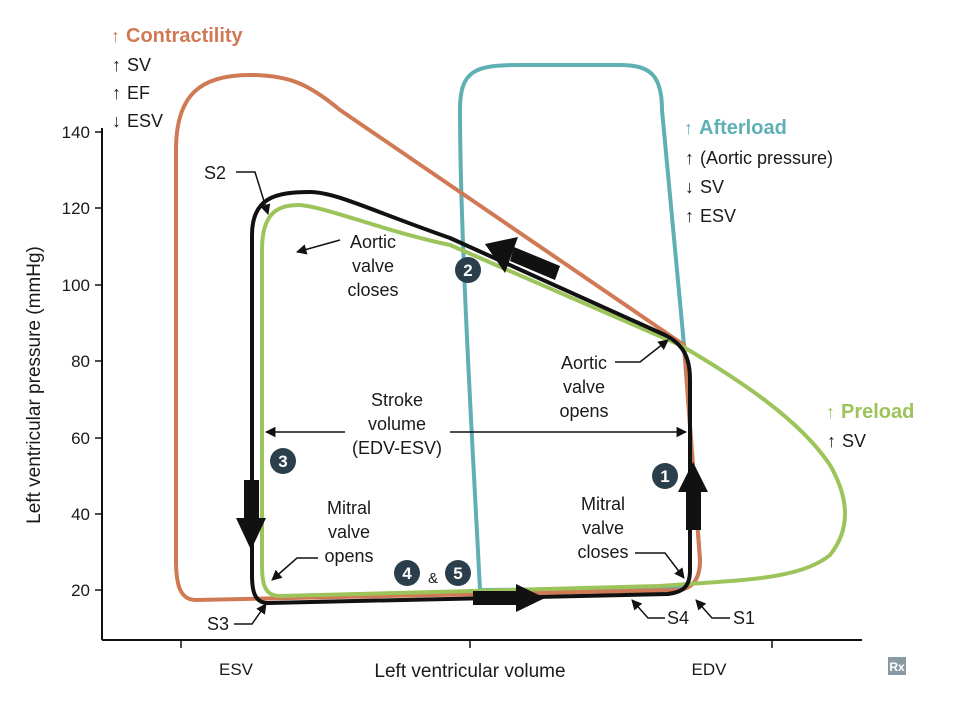 This screenshot has height=714, width=964. I want to click on svg-text: Rx, so click(897, 667).